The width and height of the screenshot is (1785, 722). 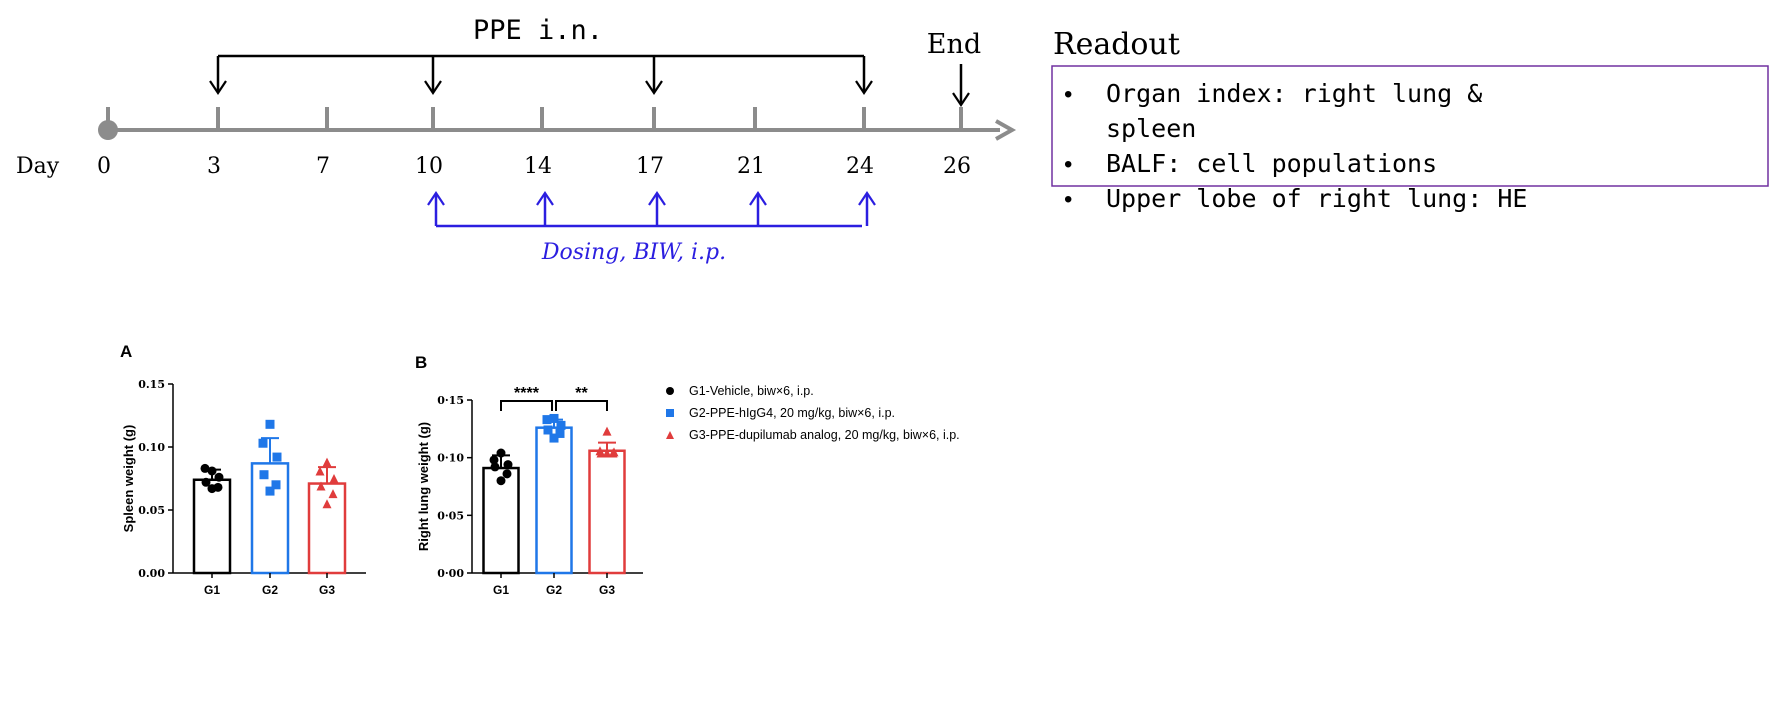 I want to click on legend-marker-square, so click(x=670, y=413).